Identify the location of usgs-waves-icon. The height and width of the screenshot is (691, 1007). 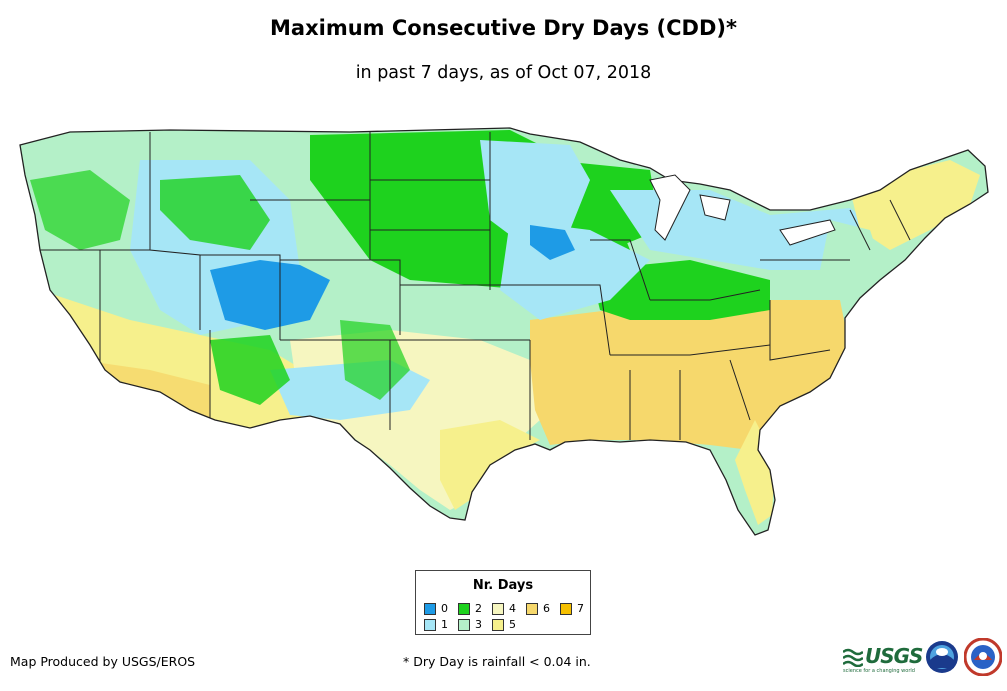
(853, 657).